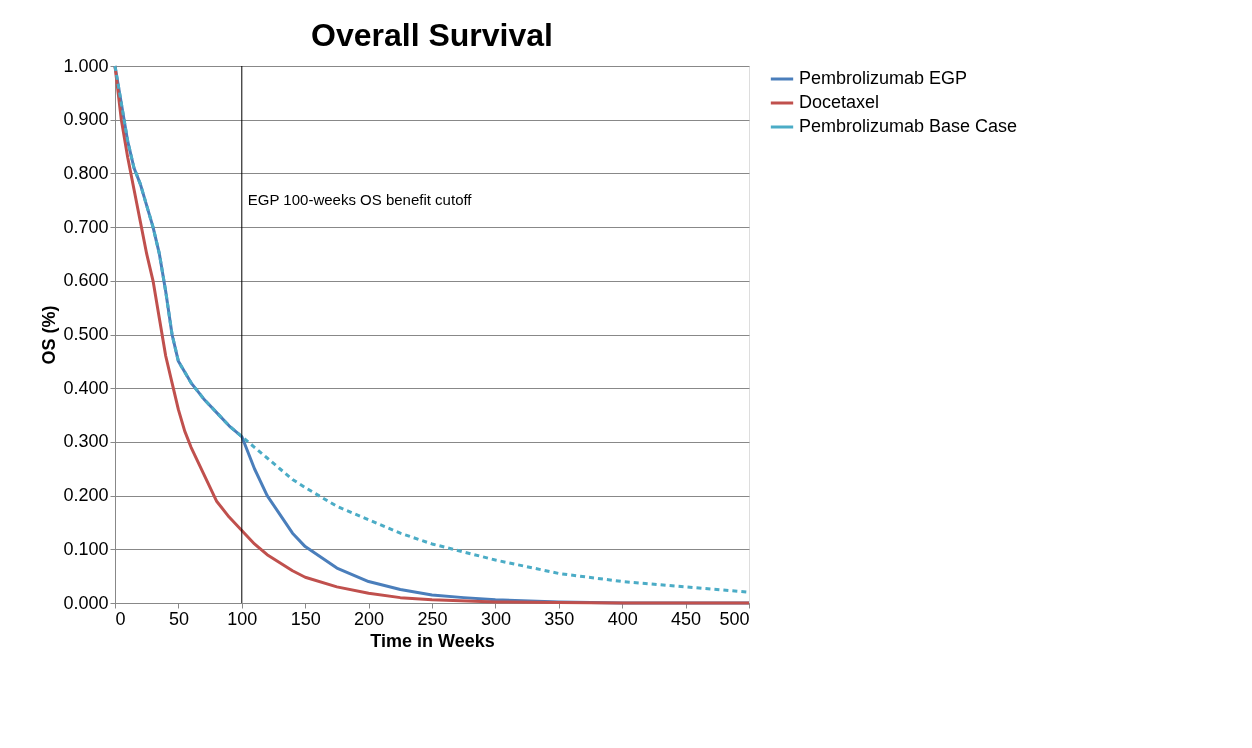  Describe the element at coordinates (86, 119) in the screenshot. I see `y-tick-label: 0.900` at that location.